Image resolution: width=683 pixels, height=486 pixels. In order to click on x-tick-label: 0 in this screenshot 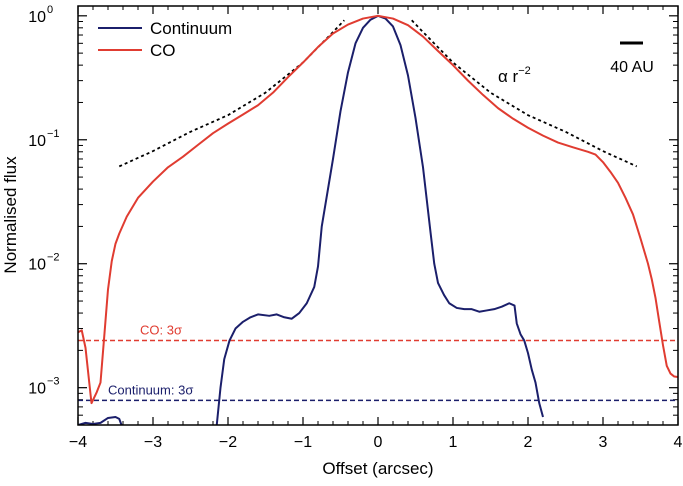, I will do `click(378, 442)`.